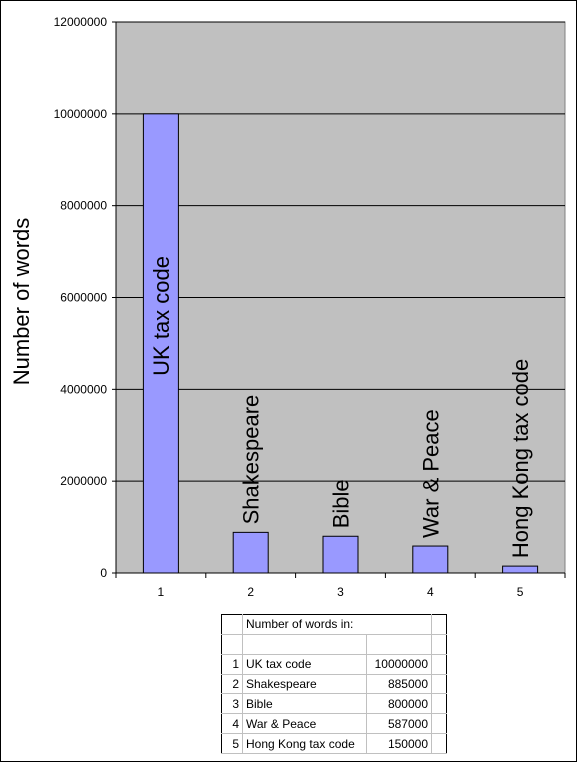 This screenshot has height=762, width=577. I want to click on y-tick-label: 8000000, so click(83, 206).